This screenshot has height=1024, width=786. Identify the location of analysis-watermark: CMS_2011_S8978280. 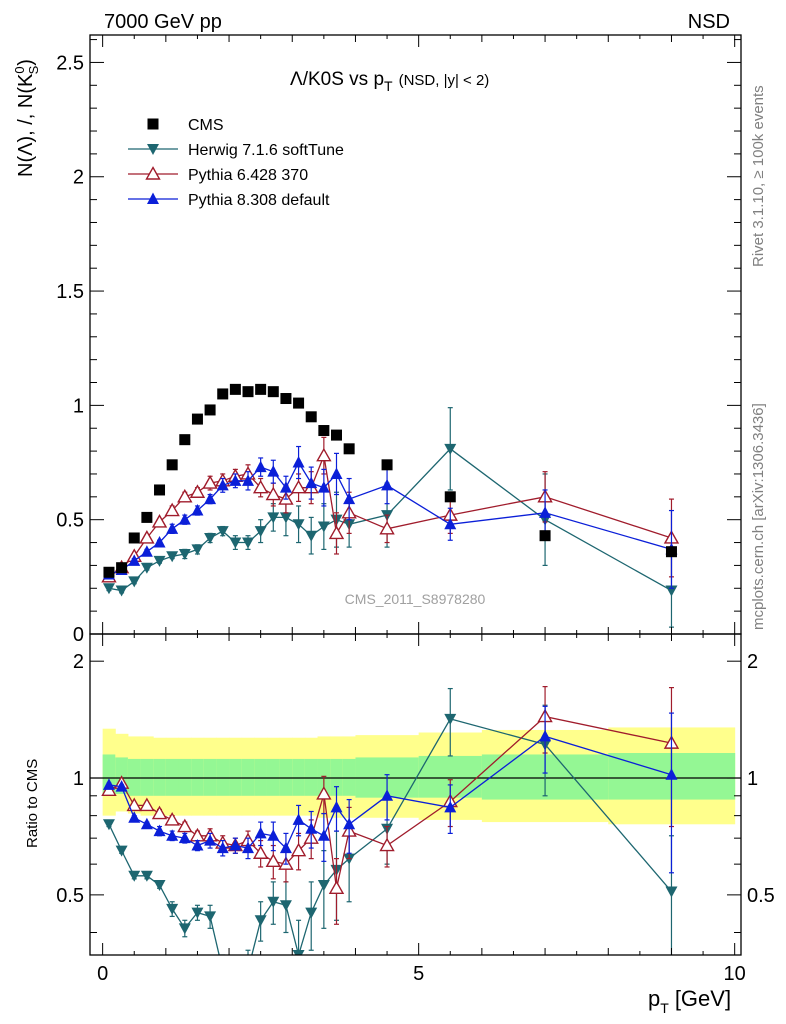
(415, 599).